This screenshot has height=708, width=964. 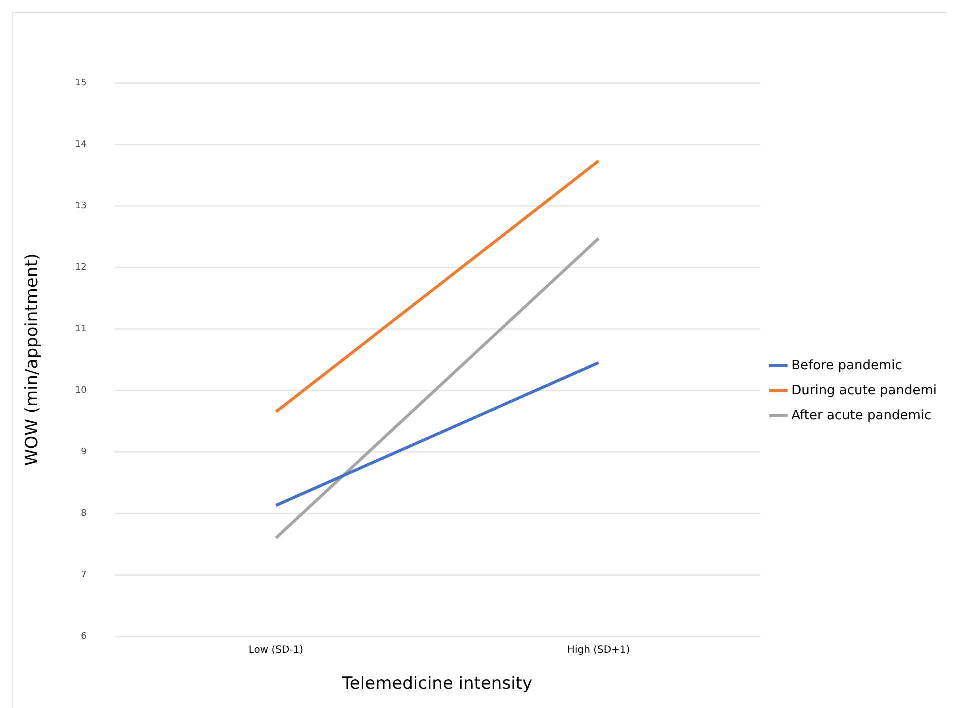 What do you see at coordinates (847, 366) in the screenshot?
I see `legend-label: Before pandemic` at bounding box center [847, 366].